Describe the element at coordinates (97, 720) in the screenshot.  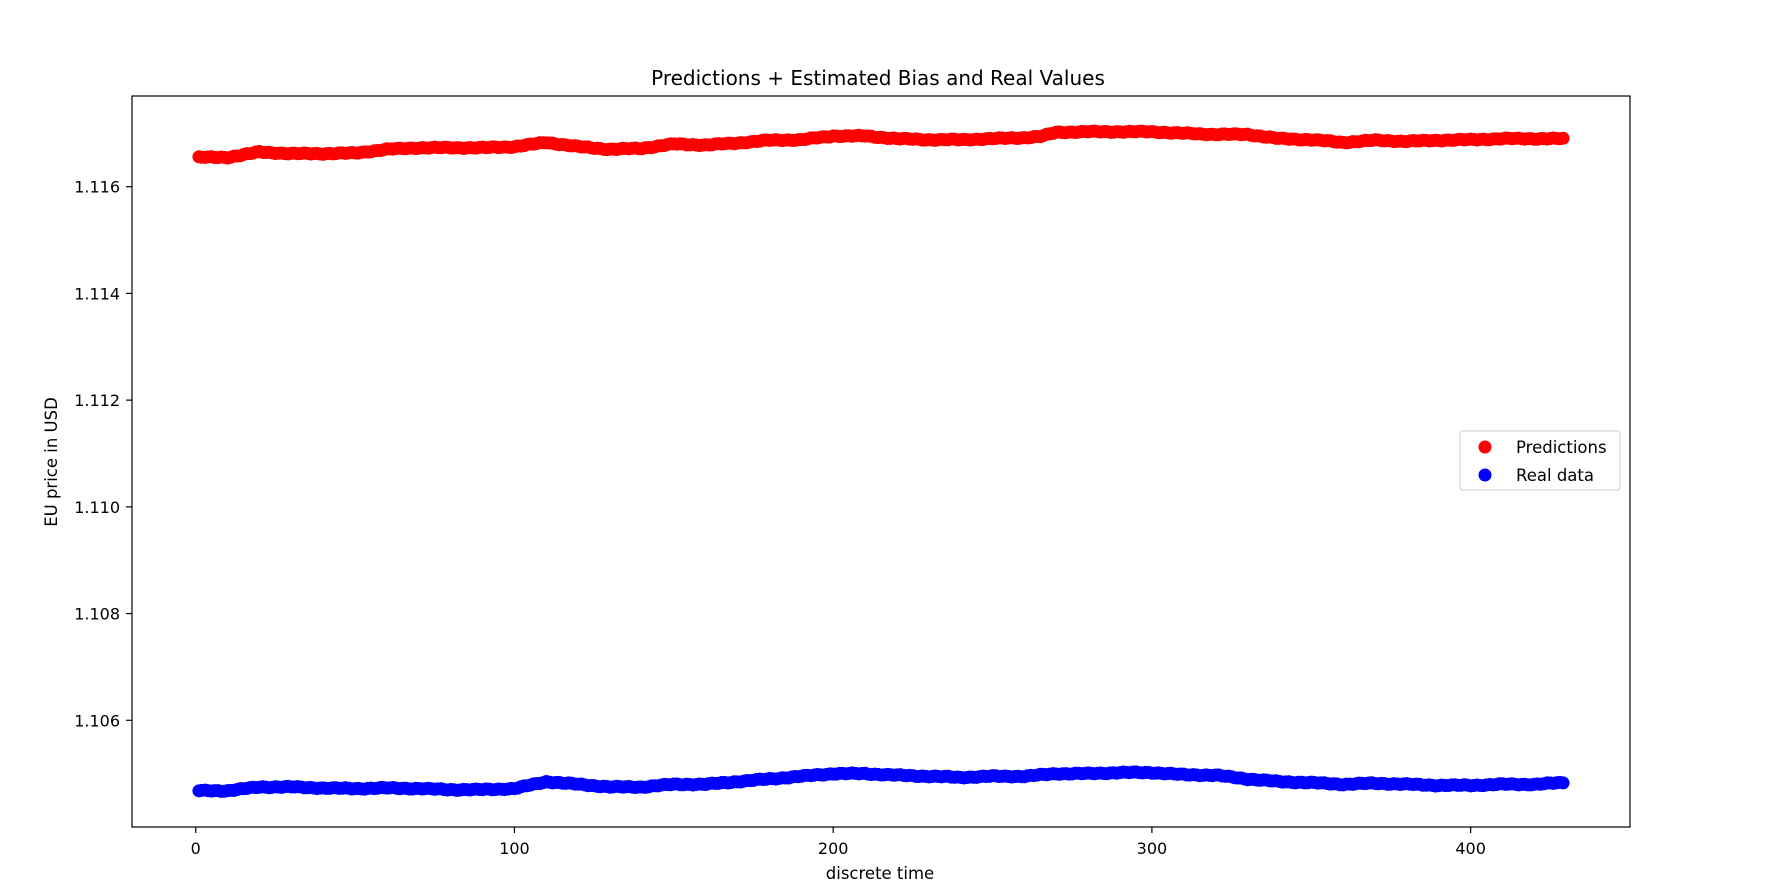
I see `y-tick-label: 1.106` at that location.